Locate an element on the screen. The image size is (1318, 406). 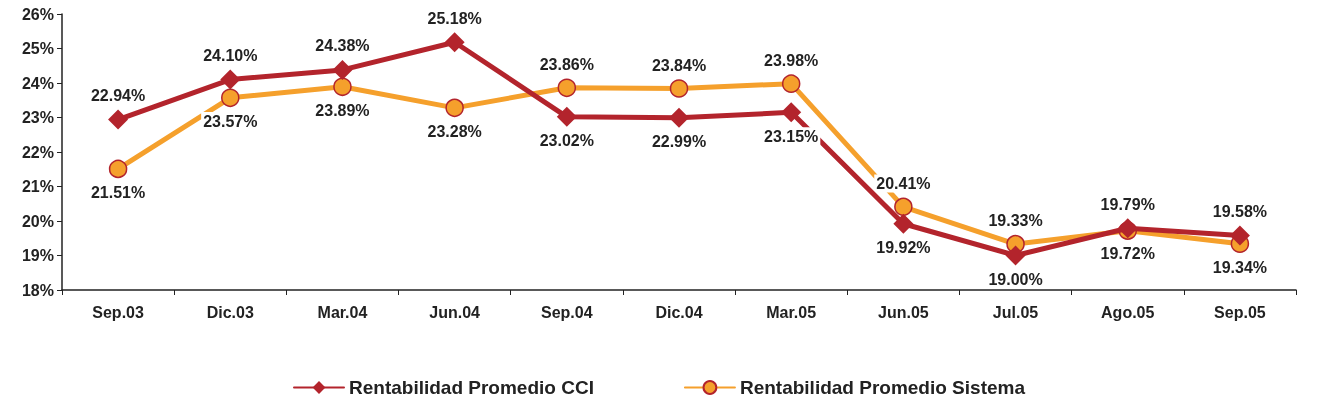
data-label: 19.92% is located at coordinates (903, 248).